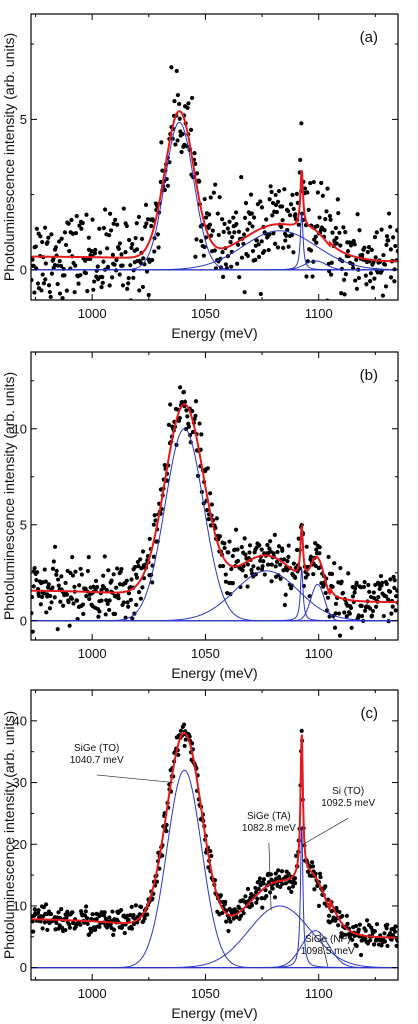 This screenshot has width=418, height=1024. Describe the element at coordinates (9, 157) in the screenshot. I see `y-axis-label: Photoluminescence intensity (arb. units)` at that location.